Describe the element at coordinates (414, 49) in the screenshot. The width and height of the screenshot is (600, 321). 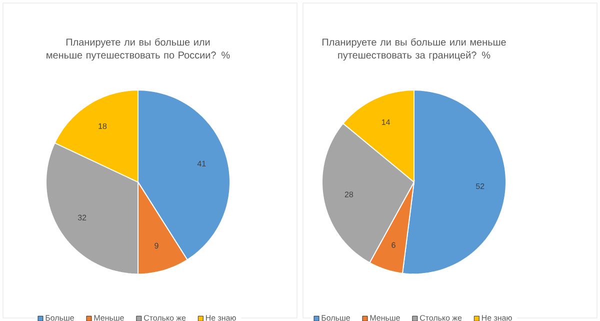
I see `chart-title: Планируете ли вы больше или меньше путешествовать за границей? %` at that location.